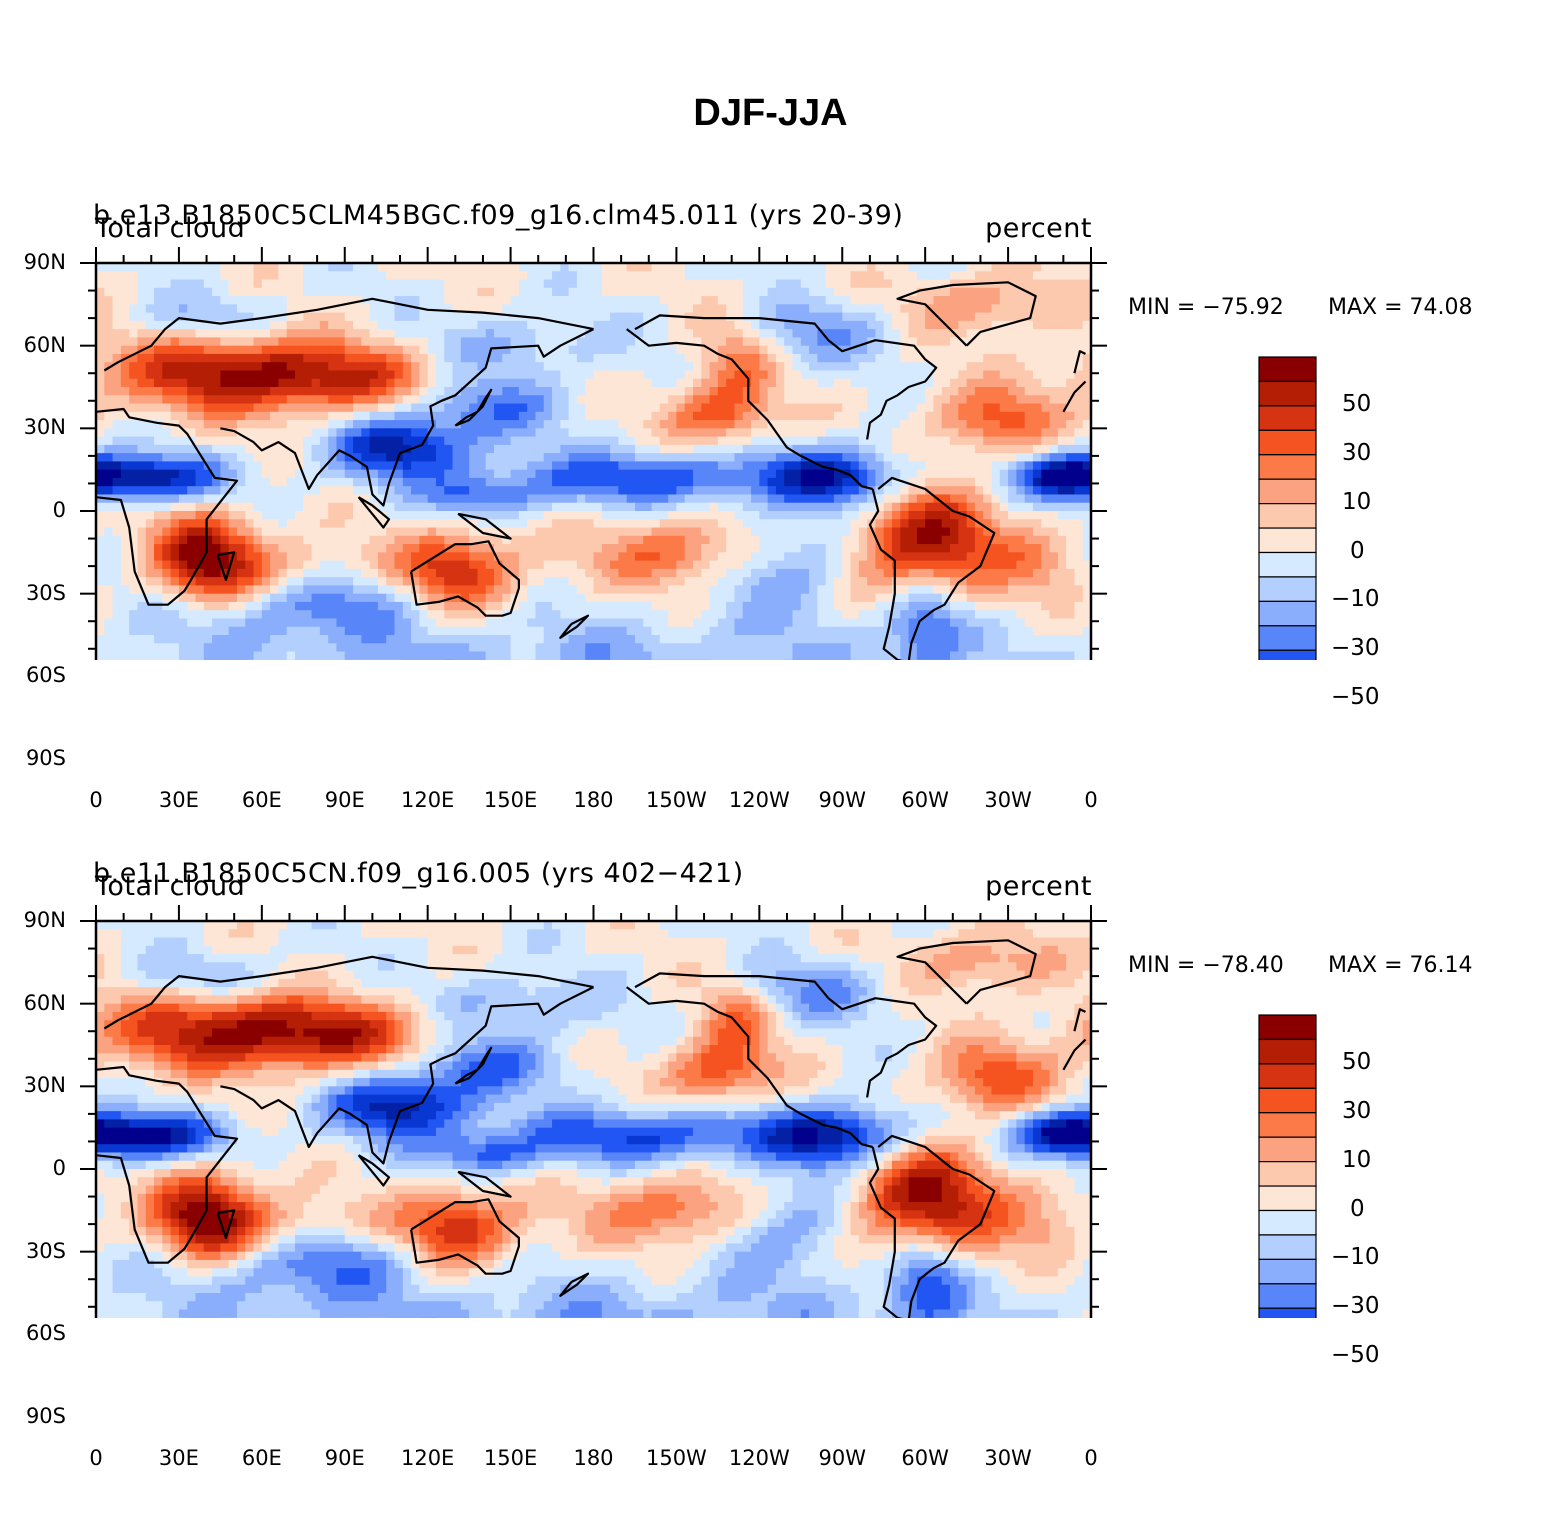  I want to click on lon-tick-label: 150E, so click(510, 800).